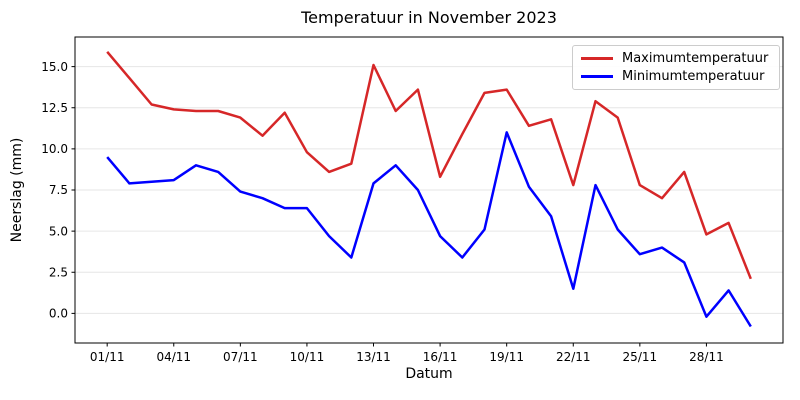  I want to click on chart-title: Temperatuur in November 2023, so click(429, 17).